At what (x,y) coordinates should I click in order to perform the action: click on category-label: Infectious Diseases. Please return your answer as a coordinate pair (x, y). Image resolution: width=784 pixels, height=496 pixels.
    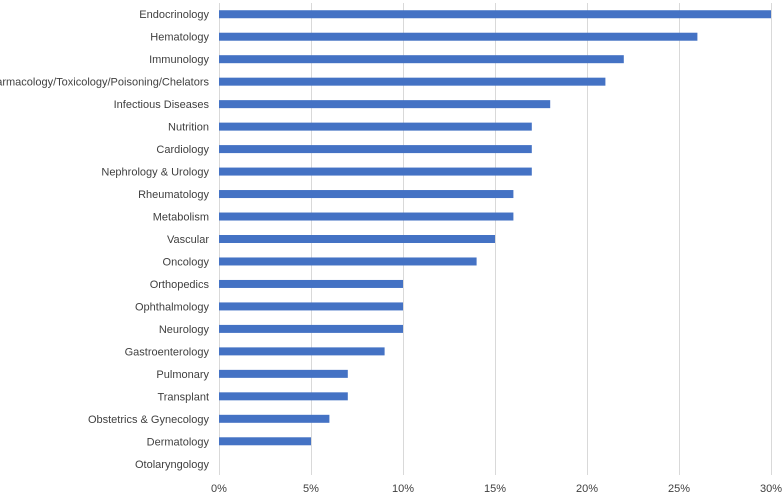
    Looking at the image, I should click on (162, 105).